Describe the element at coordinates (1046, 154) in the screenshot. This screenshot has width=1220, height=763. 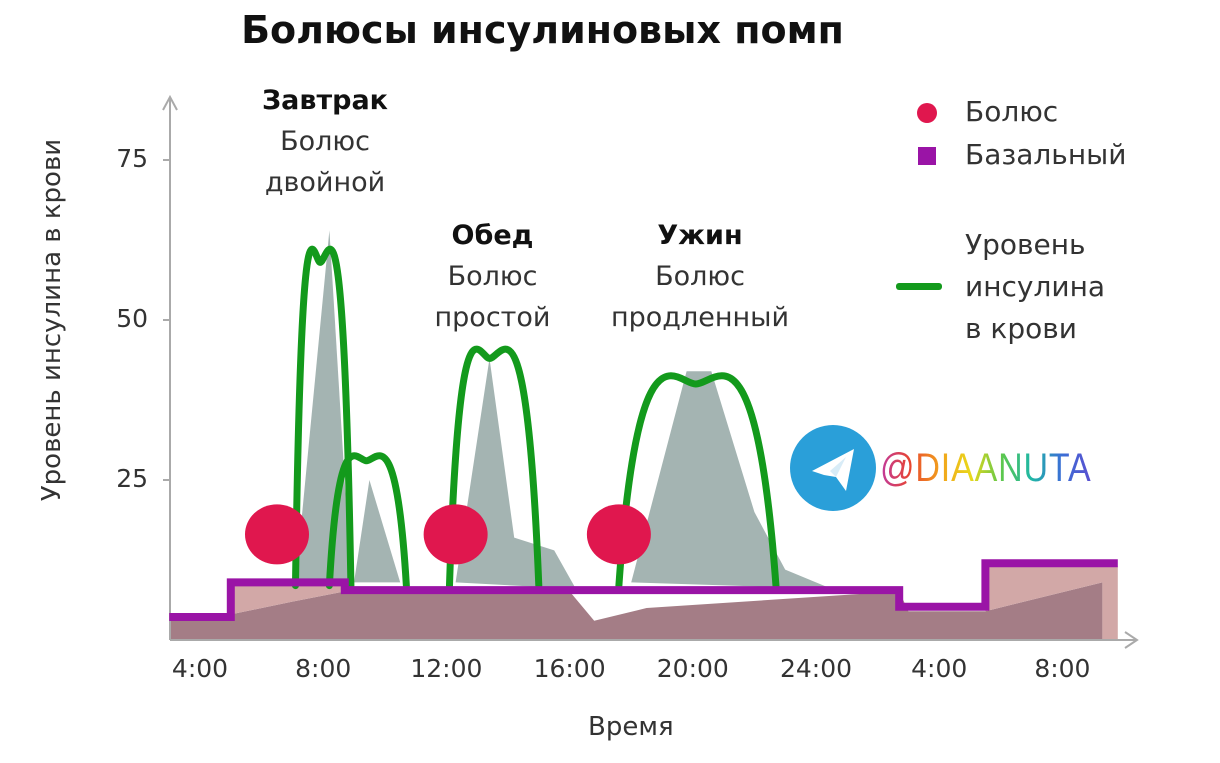
I see `legend-basal-label: Базальный` at that location.